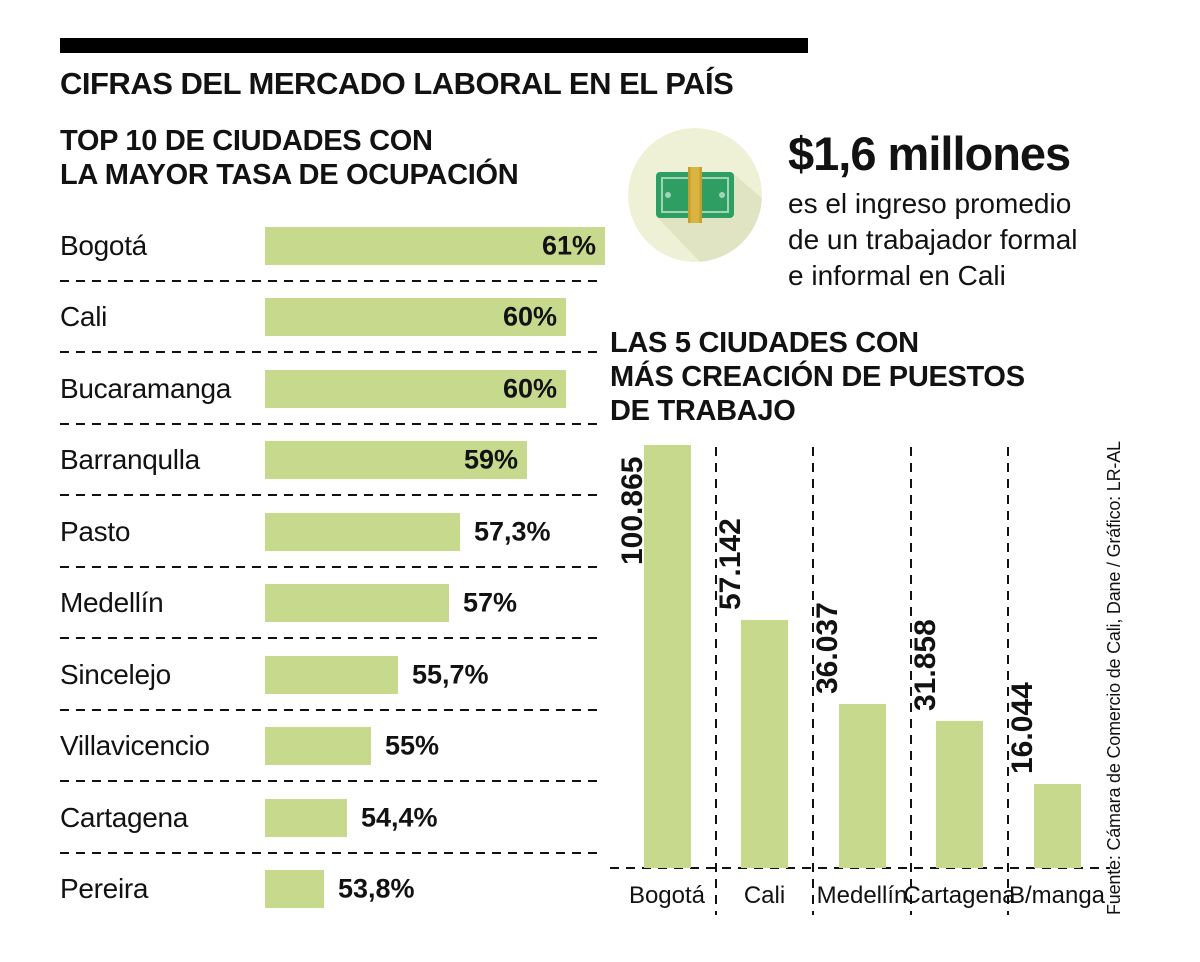  Describe the element at coordinates (412, 745) in the screenshot. I see `occupation-value-label: 55%` at that location.